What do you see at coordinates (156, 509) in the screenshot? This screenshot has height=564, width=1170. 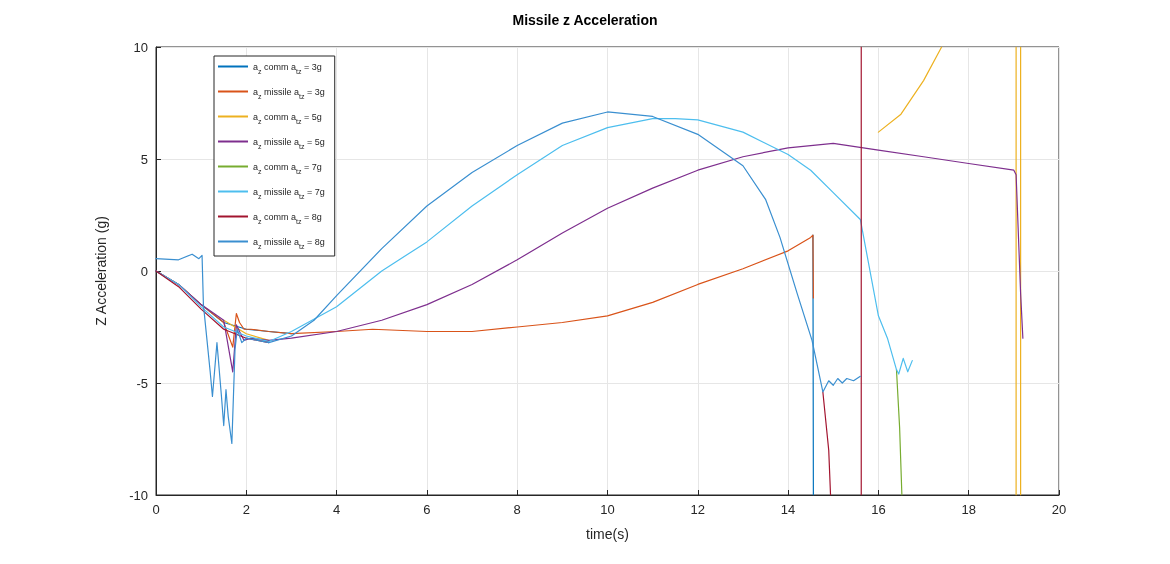 I see `x-tick-label: 0` at bounding box center [156, 509].